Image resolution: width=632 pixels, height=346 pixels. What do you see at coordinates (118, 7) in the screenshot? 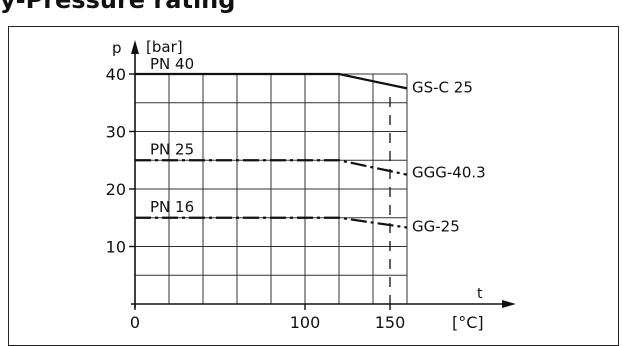
I see `chart-heading: y-Pressure rating` at bounding box center [118, 7].